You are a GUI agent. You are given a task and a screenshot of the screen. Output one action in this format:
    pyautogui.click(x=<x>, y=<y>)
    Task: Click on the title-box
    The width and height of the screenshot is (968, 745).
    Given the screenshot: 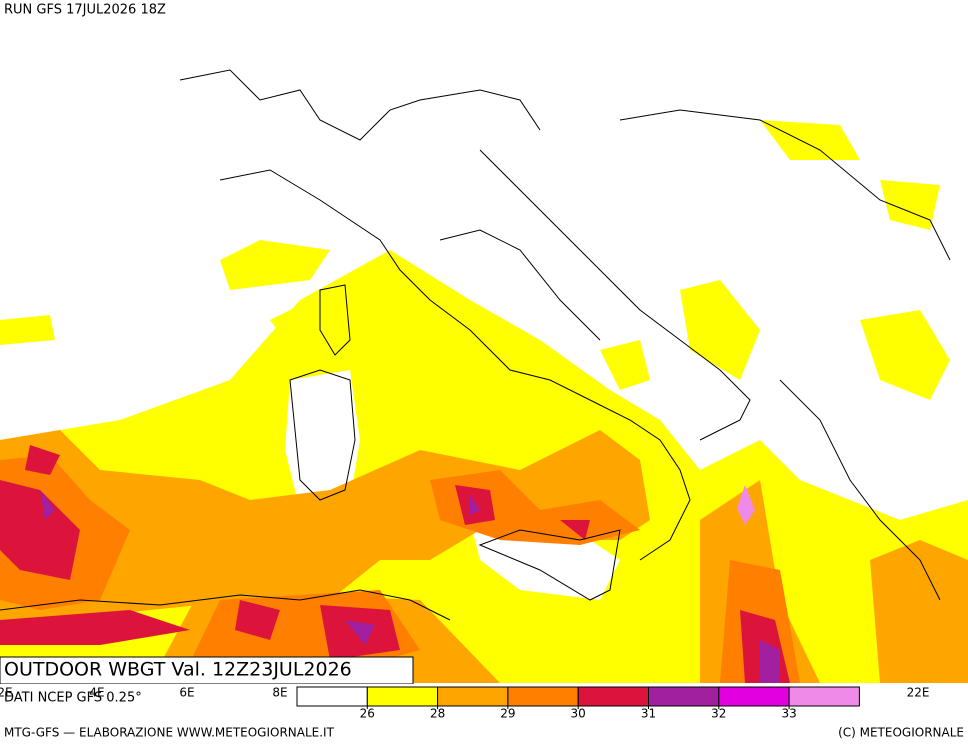 What is the action you would take?
    pyautogui.click(x=207, y=670)
    